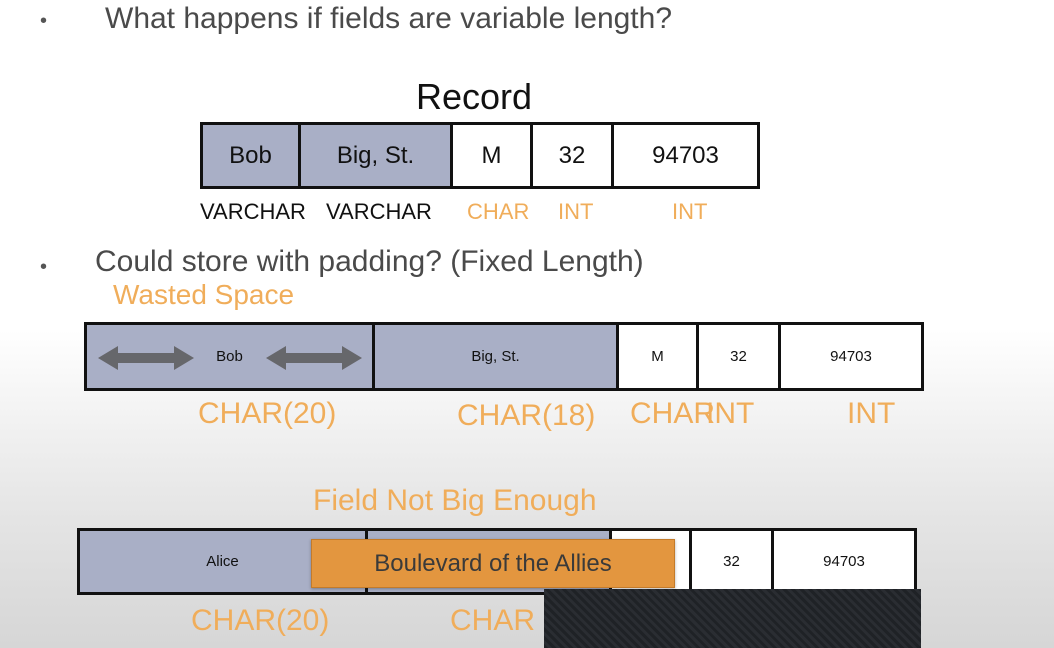  I want to click on record-field-name: Bob, so click(252, 155).